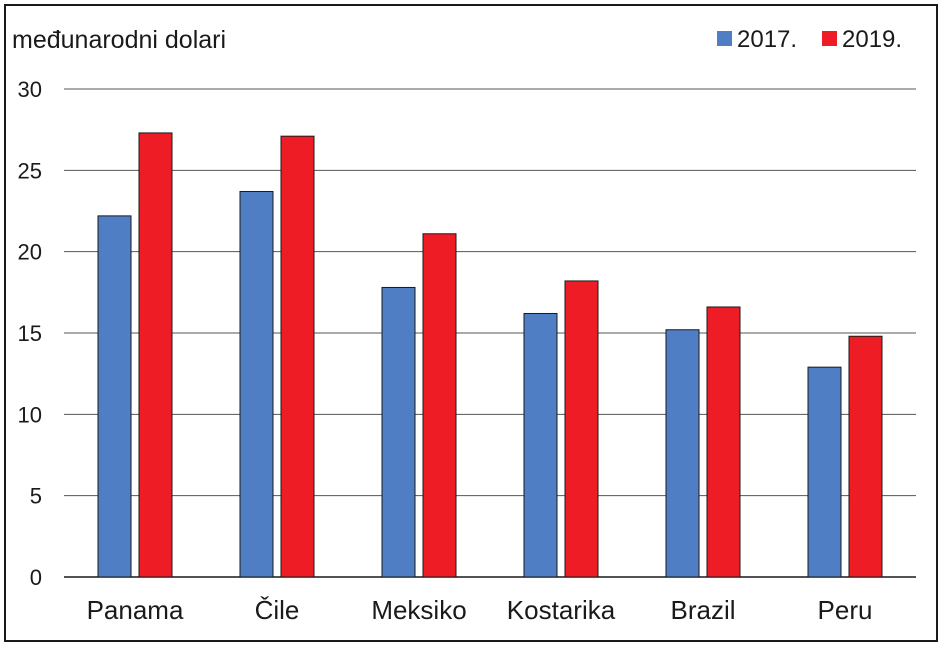 The image size is (946, 648). Describe the element at coordinates (30, 89) in the screenshot. I see `y-tick-label: 30` at that location.